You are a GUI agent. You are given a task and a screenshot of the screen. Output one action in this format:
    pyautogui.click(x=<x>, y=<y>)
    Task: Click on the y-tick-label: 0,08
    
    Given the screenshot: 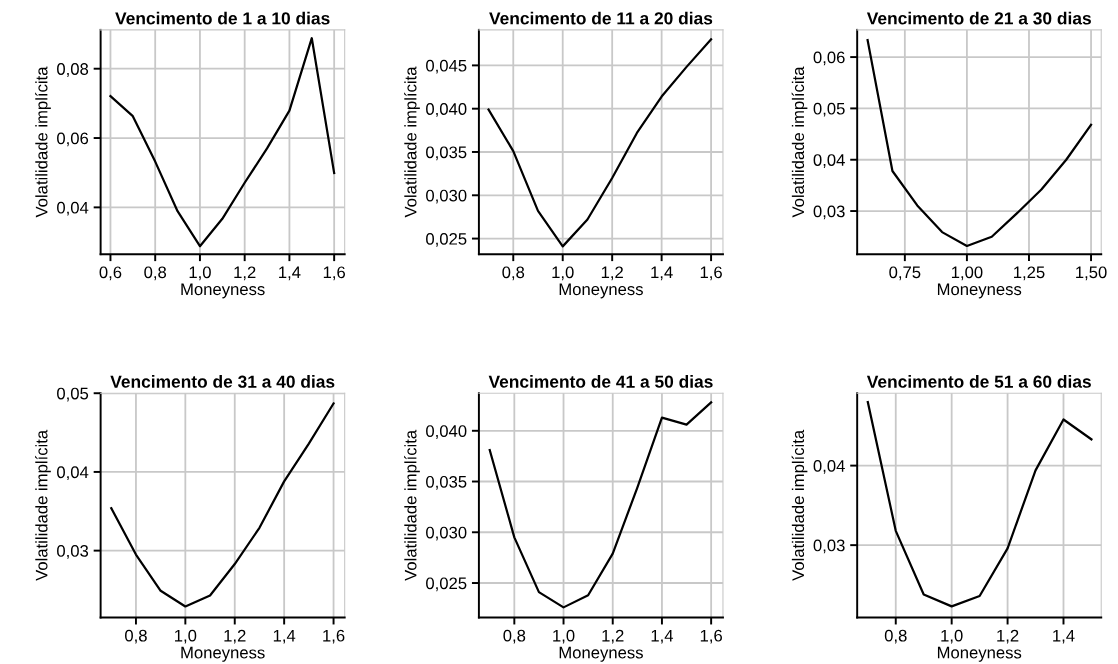 What is the action you would take?
    pyautogui.click(x=73, y=70)
    